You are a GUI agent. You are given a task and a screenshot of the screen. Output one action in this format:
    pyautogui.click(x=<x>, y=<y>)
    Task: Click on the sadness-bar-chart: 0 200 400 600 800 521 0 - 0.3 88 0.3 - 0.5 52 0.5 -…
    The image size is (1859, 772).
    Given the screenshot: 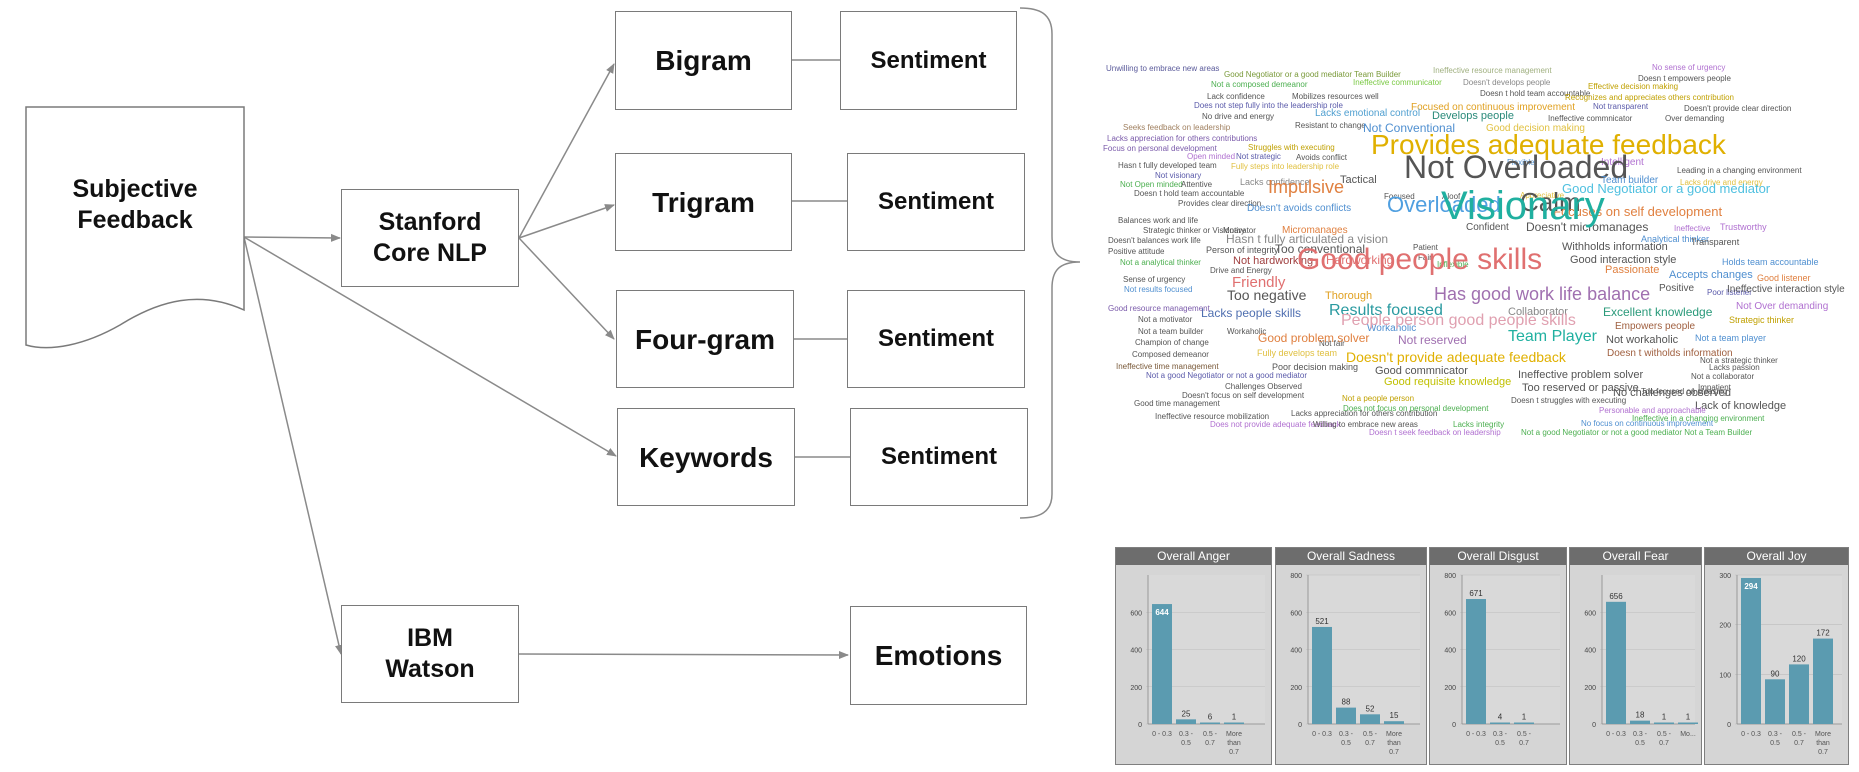 What is the action you would take?
    pyautogui.click(x=1355, y=664)
    